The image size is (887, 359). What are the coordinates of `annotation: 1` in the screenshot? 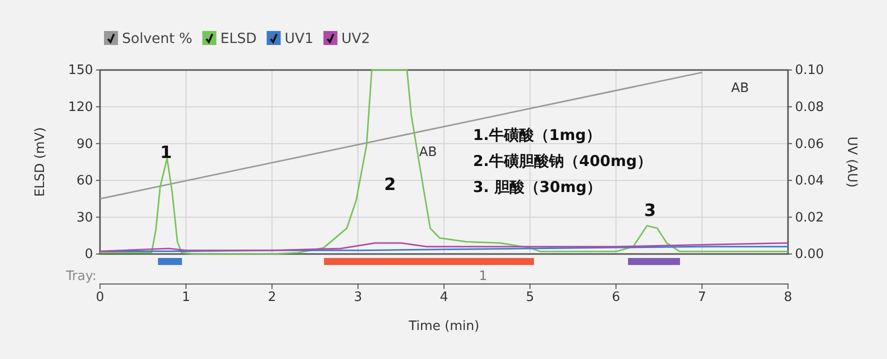 It's located at (166, 153).